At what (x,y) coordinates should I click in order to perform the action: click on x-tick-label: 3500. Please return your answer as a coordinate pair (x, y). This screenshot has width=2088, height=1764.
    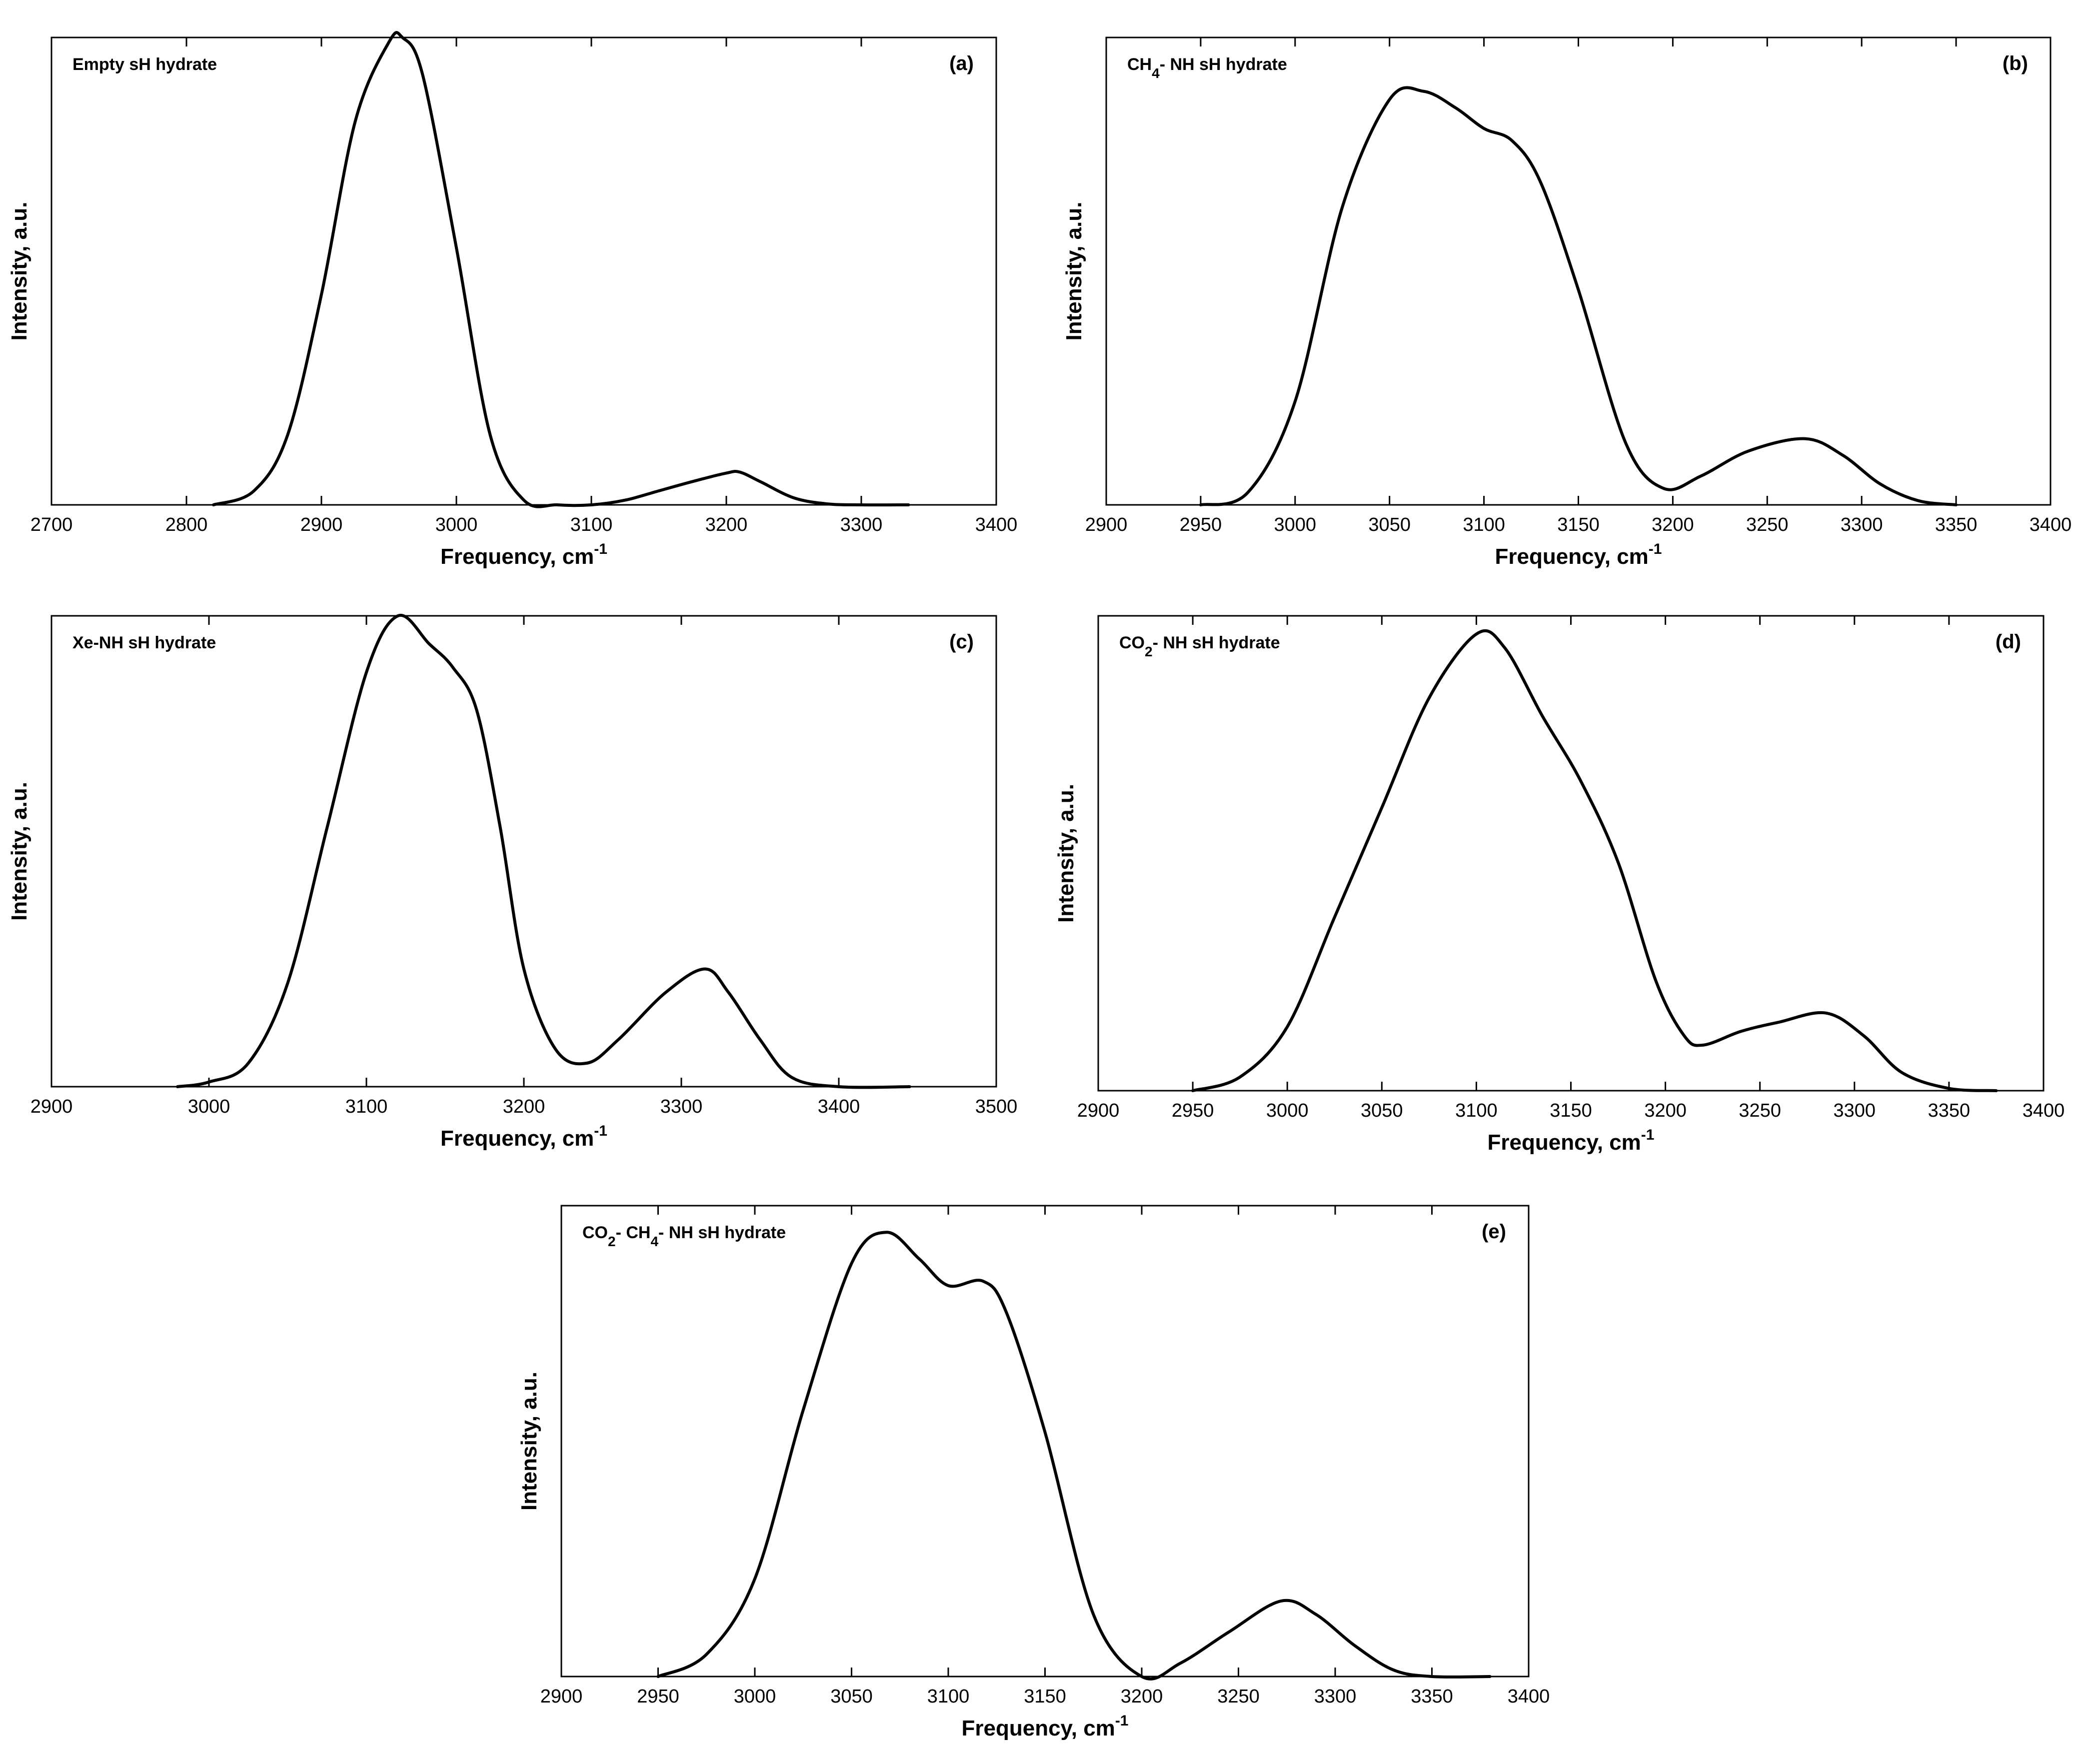
    Looking at the image, I should click on (996, 1106).